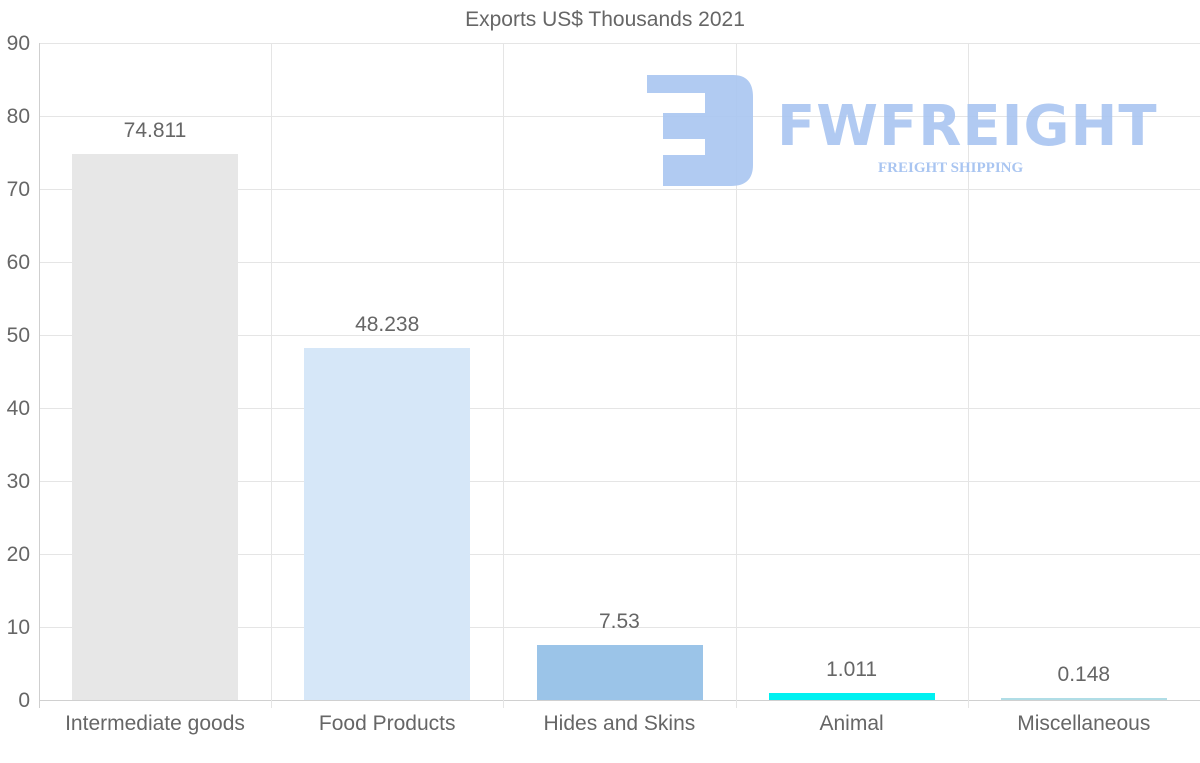  I want to click on bar-value-label: 0.148, so click(1084, 674).